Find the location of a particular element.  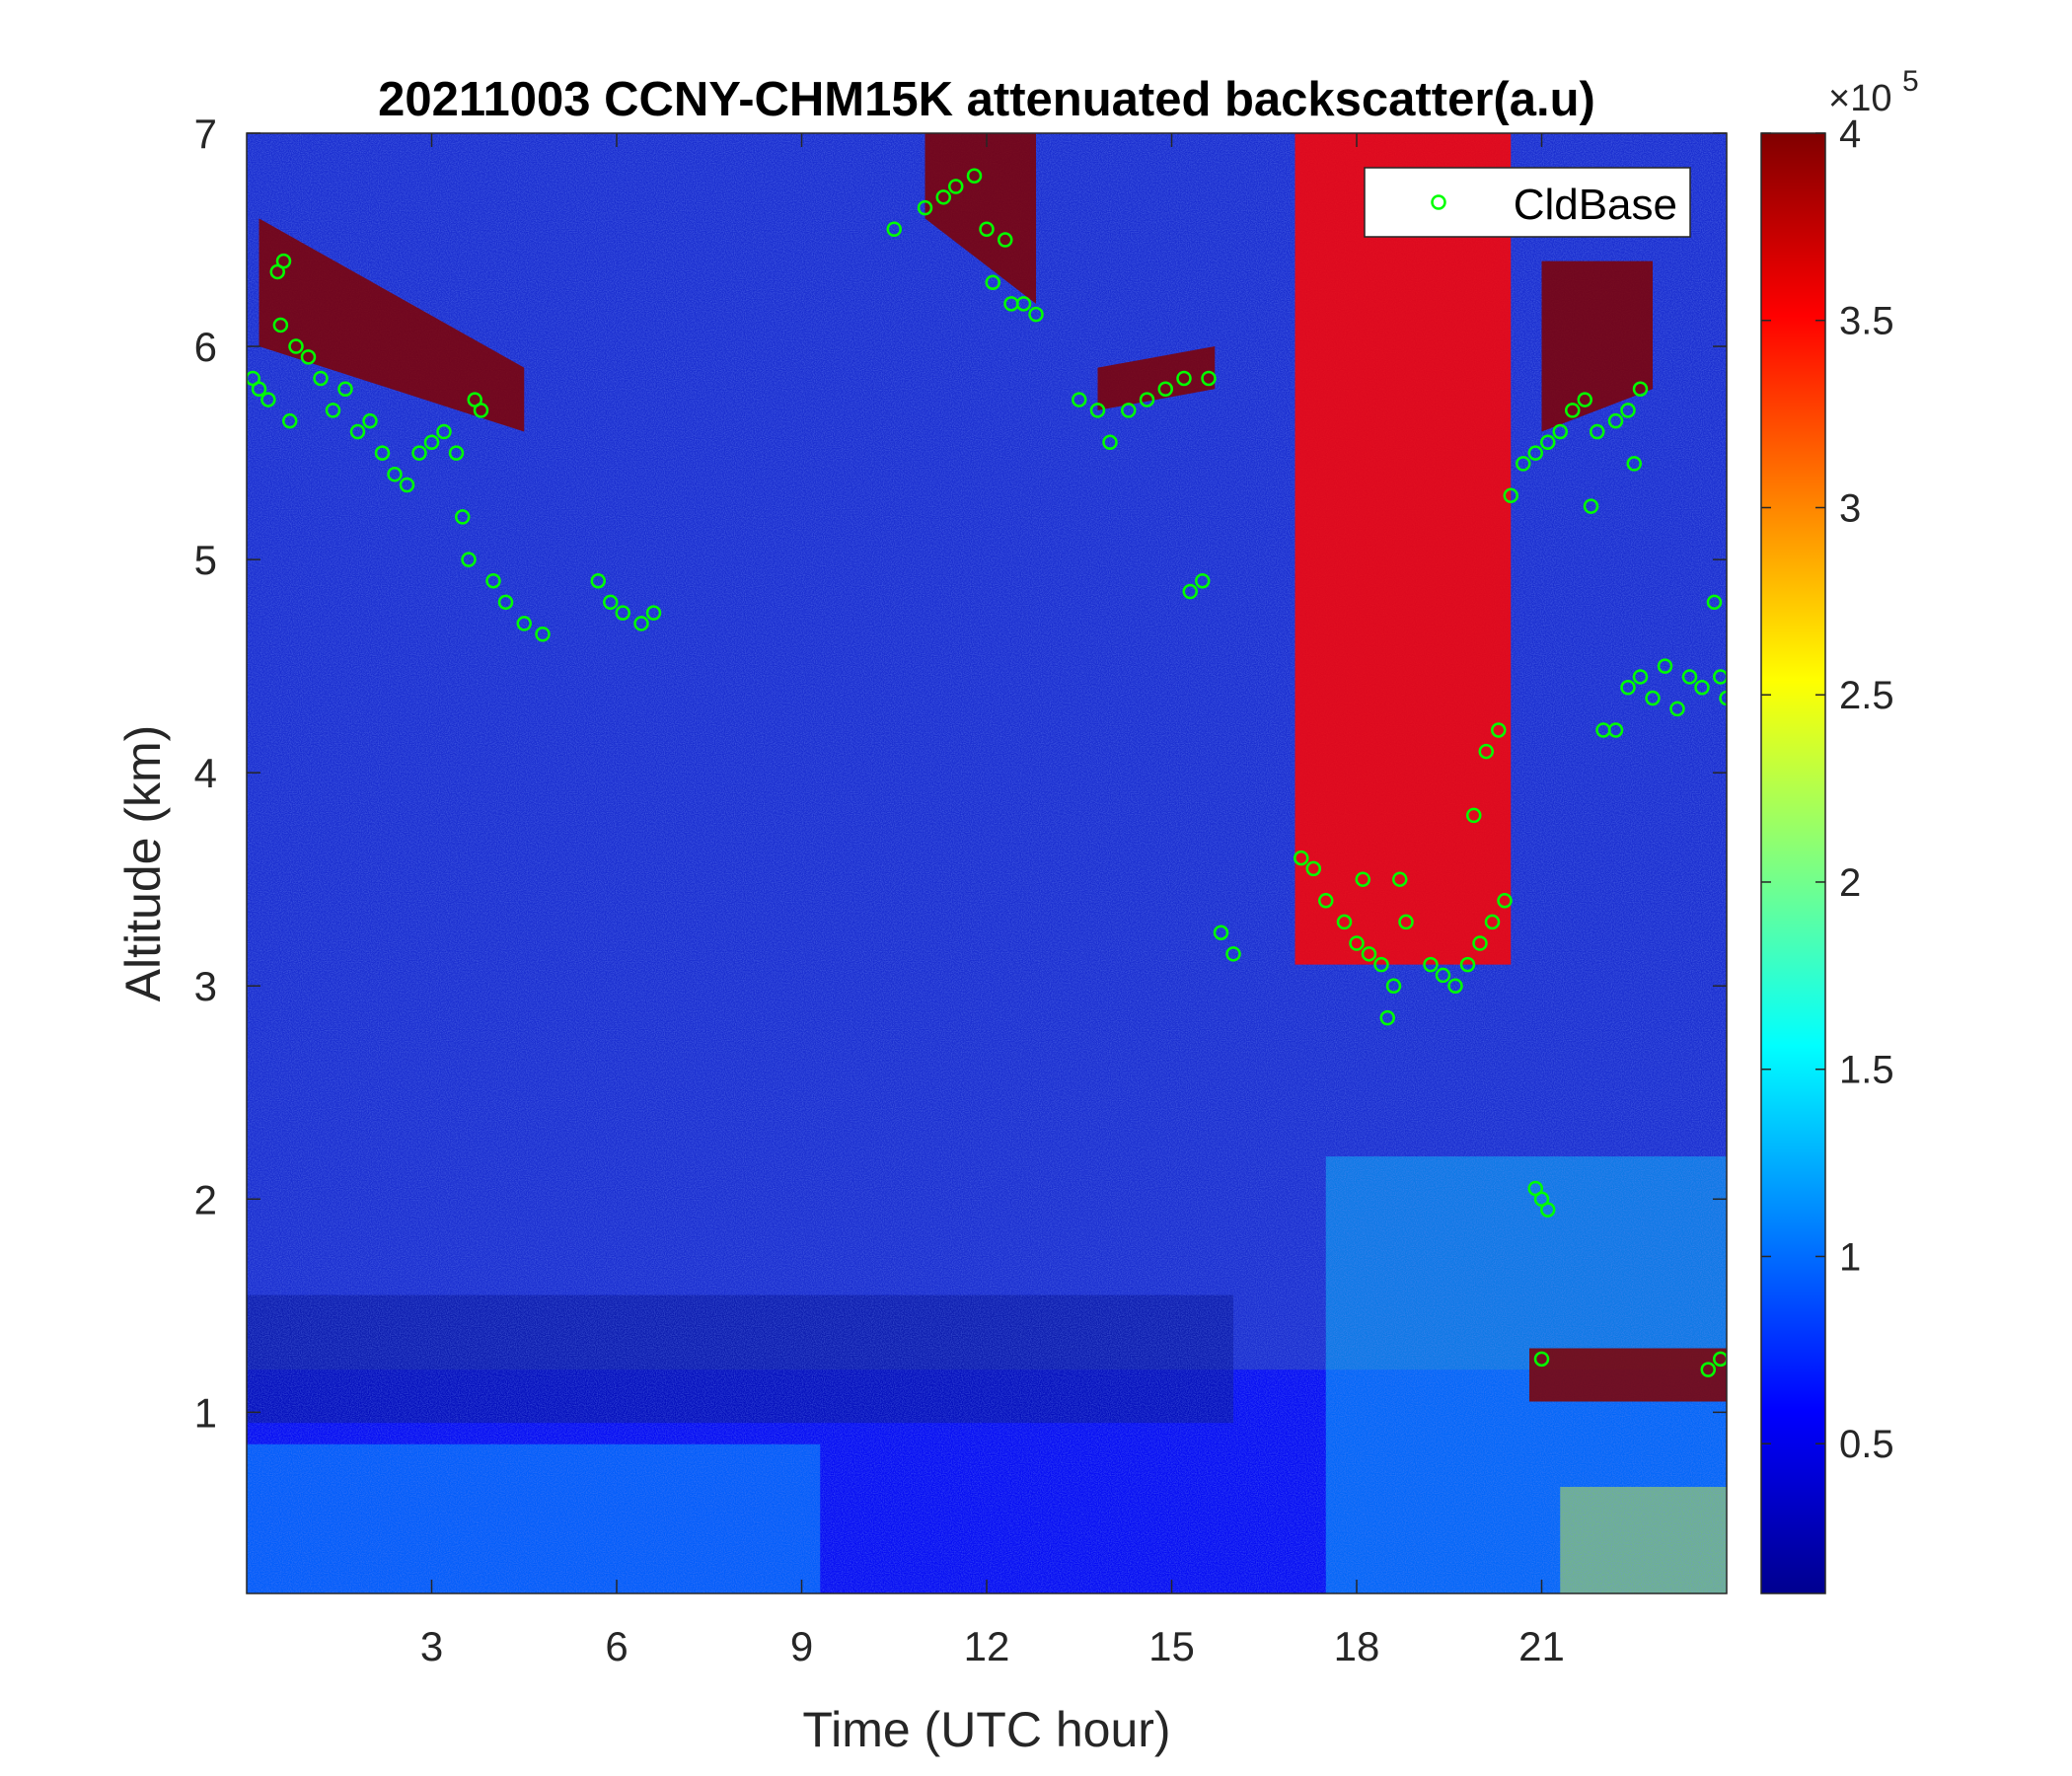

colorbar-ticks: 0.5 1 1.5 2 2.5 3 3.5 4 is located at coordinates (1828, 789).